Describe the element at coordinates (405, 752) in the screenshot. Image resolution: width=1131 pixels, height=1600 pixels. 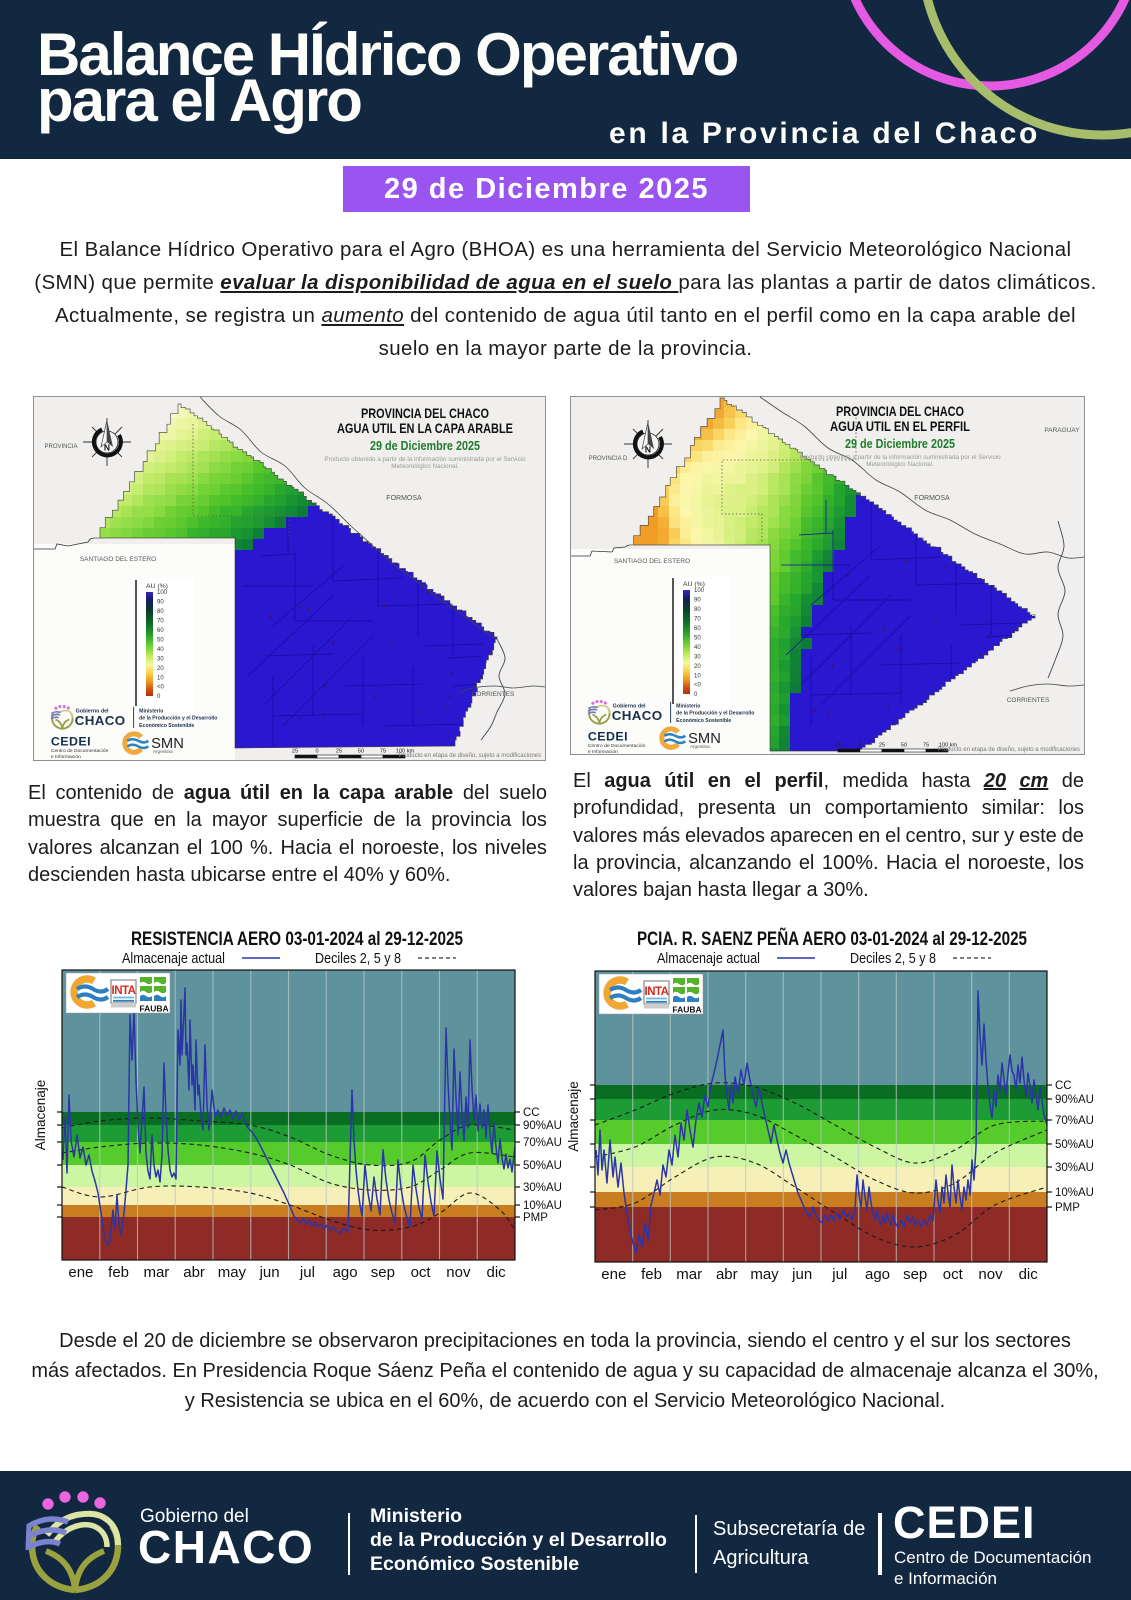
I see `svg-text: 100 km` at that location.